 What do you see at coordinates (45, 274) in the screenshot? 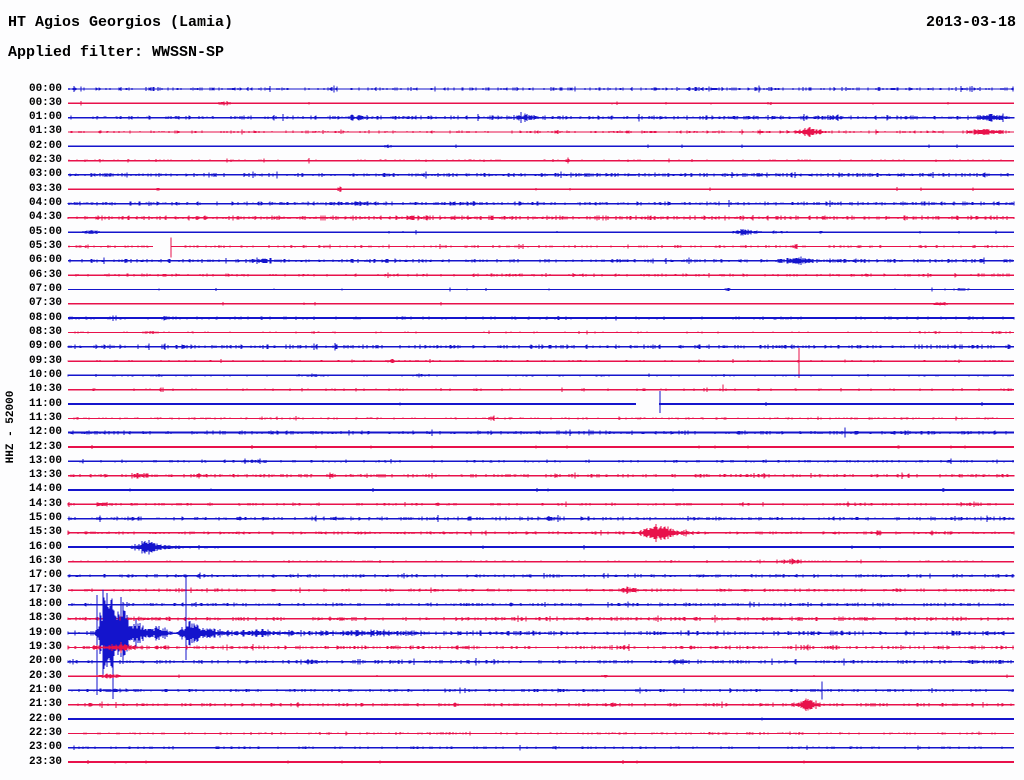
I see `time-label-06-30: 06:30` at bounding box center [45, 274].